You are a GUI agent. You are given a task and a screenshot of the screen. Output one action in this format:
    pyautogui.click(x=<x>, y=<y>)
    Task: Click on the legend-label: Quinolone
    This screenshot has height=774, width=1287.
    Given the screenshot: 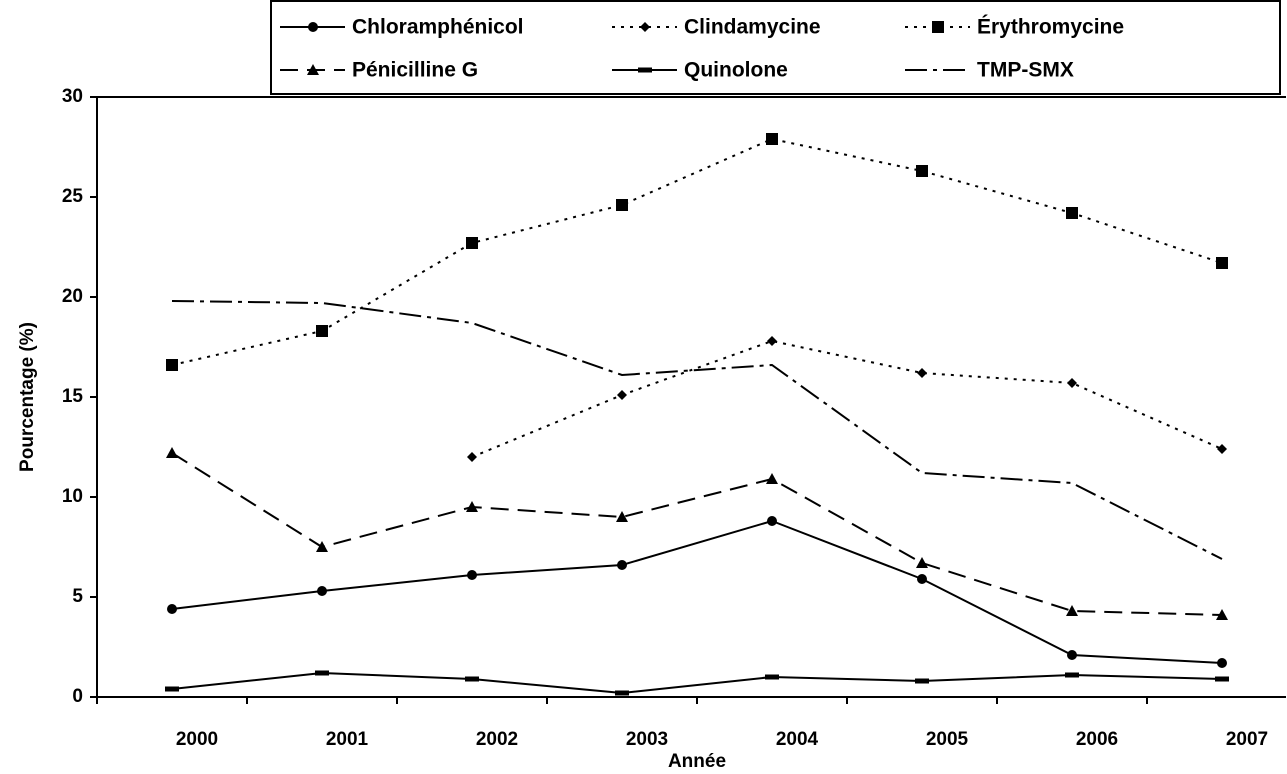 What is the action you would take?
    pyautogui.click(x=736, y=70)
    